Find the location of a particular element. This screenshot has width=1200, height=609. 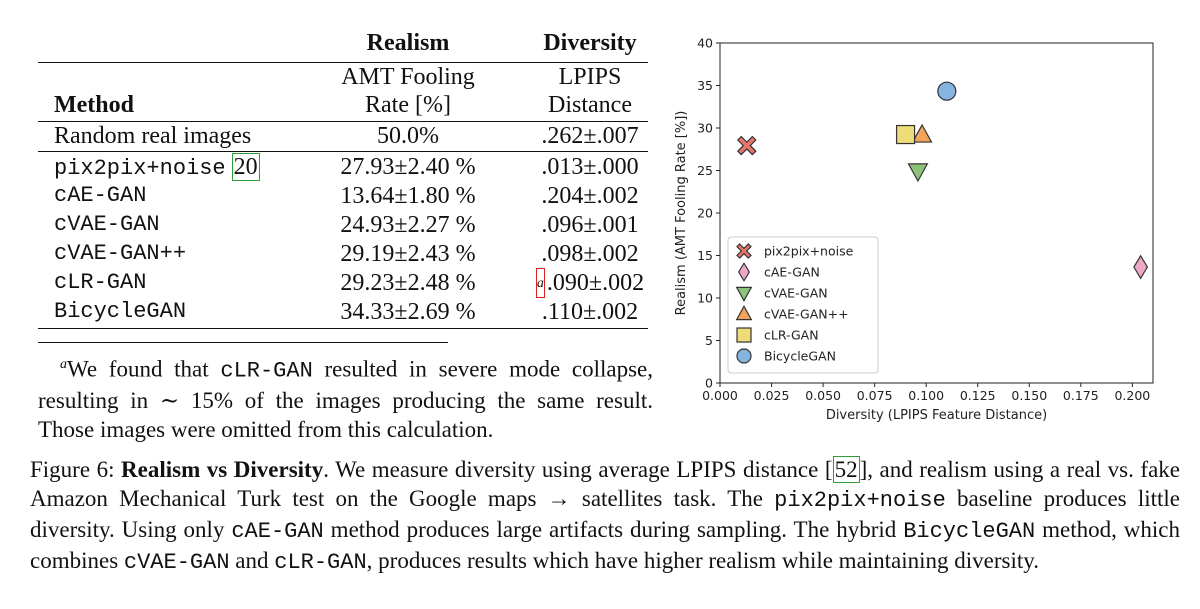

table-row: cVAE-GAN++ 29.19±2.43 % .098±.002 is located at coordinates (343, 254).